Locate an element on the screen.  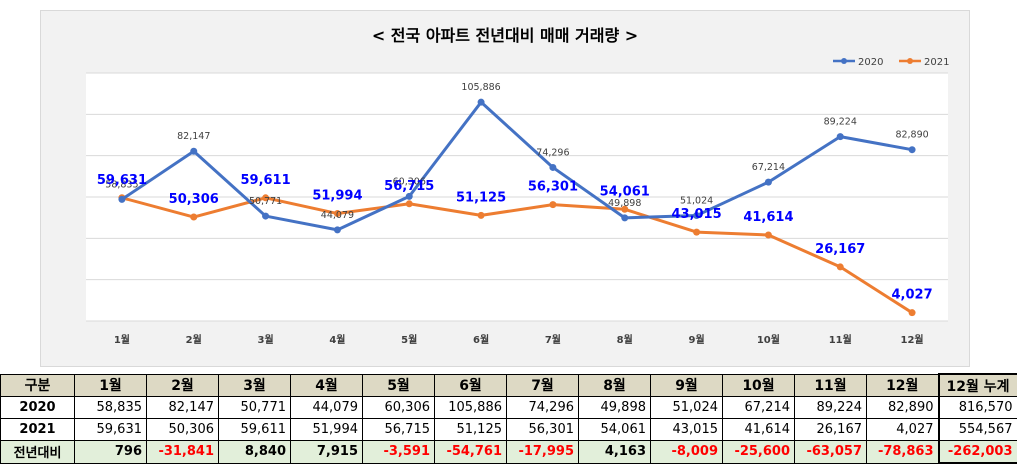
data-label-2020: 51,024 is located at coordinates (696, 201).